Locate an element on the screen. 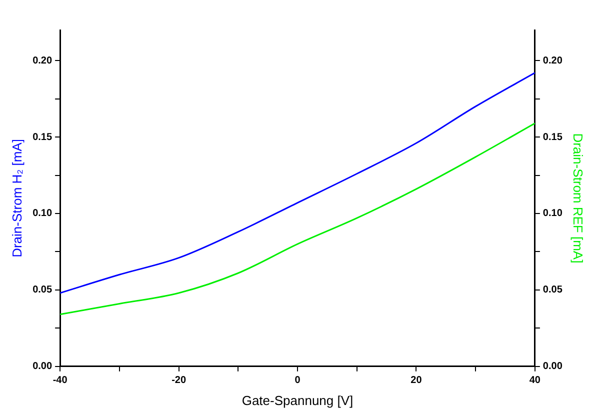 This screenshot has width=595, height=417. y2-tick-label: 0.10 is located at coordinates (552, 214).